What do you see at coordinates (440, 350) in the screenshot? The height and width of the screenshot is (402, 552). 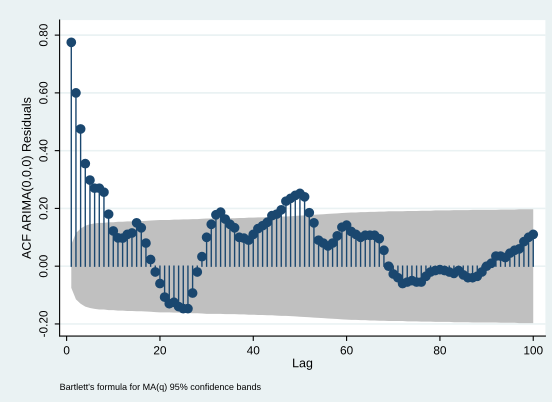 I see `x-tick-label: 80` at bounding box center [440, 350].